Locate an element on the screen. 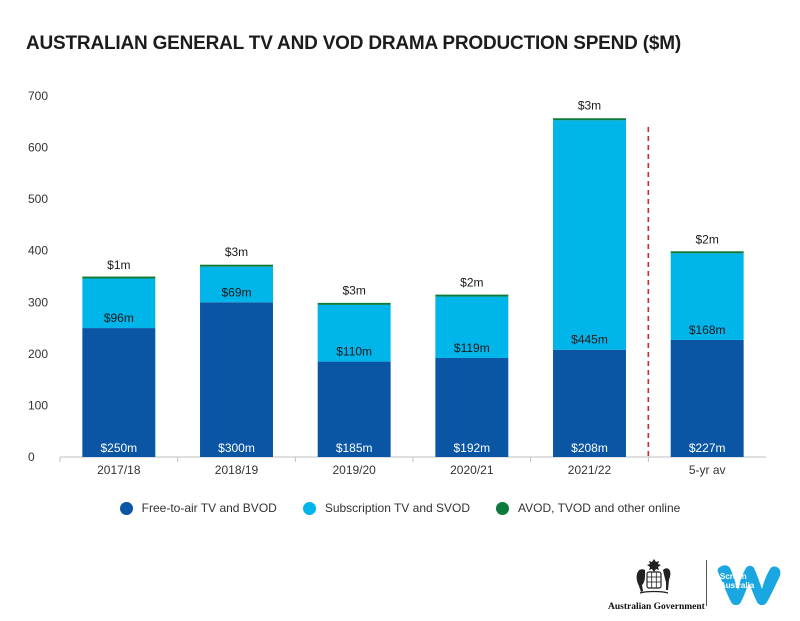  x-tick-label: 2021/22 is located at coordinates (590, 470).